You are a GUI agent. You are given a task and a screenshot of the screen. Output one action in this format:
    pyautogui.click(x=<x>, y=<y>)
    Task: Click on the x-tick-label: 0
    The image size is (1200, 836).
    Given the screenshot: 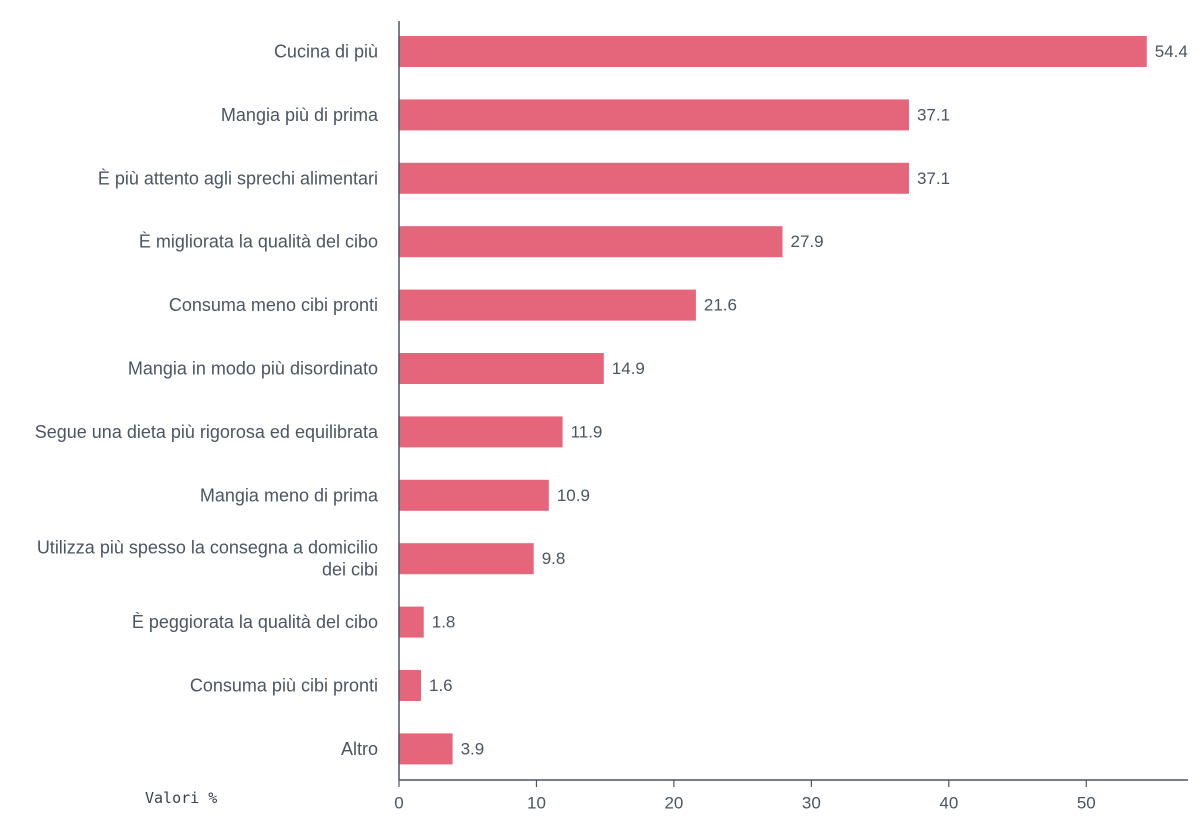 What is the action you would take?
    pyautogui.click(x=398, y=803)
    